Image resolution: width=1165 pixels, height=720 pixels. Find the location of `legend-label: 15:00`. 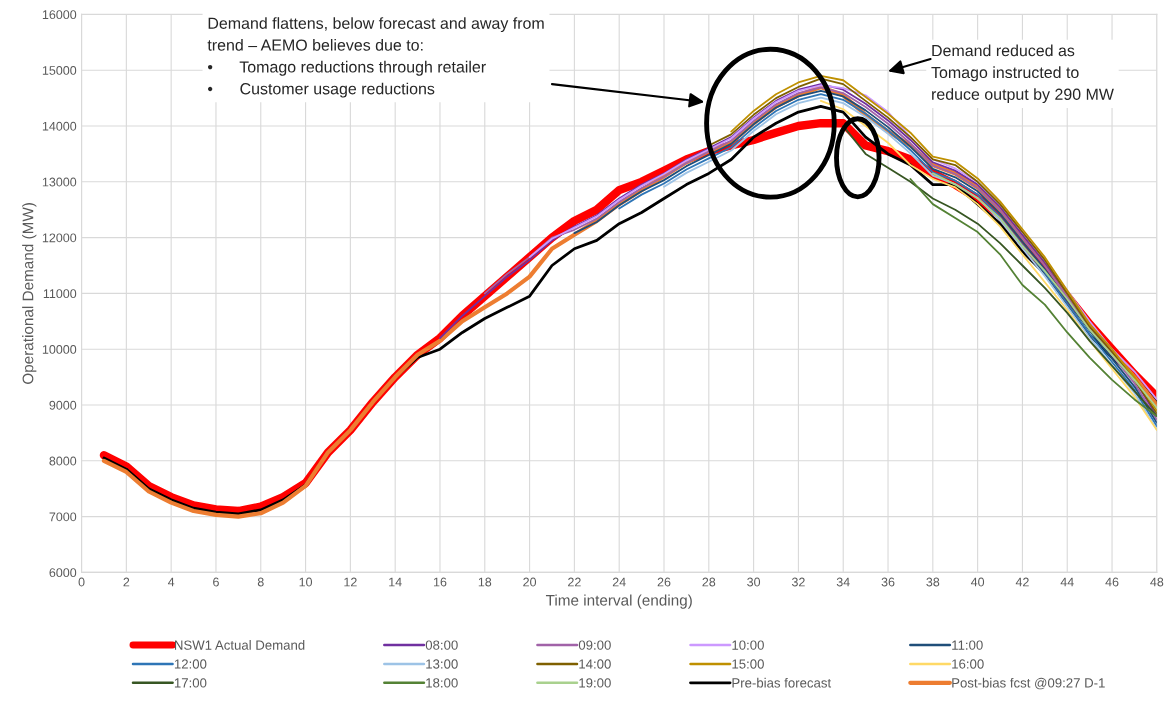

legend-label: 15:00 is located at coordinates (748, 664).